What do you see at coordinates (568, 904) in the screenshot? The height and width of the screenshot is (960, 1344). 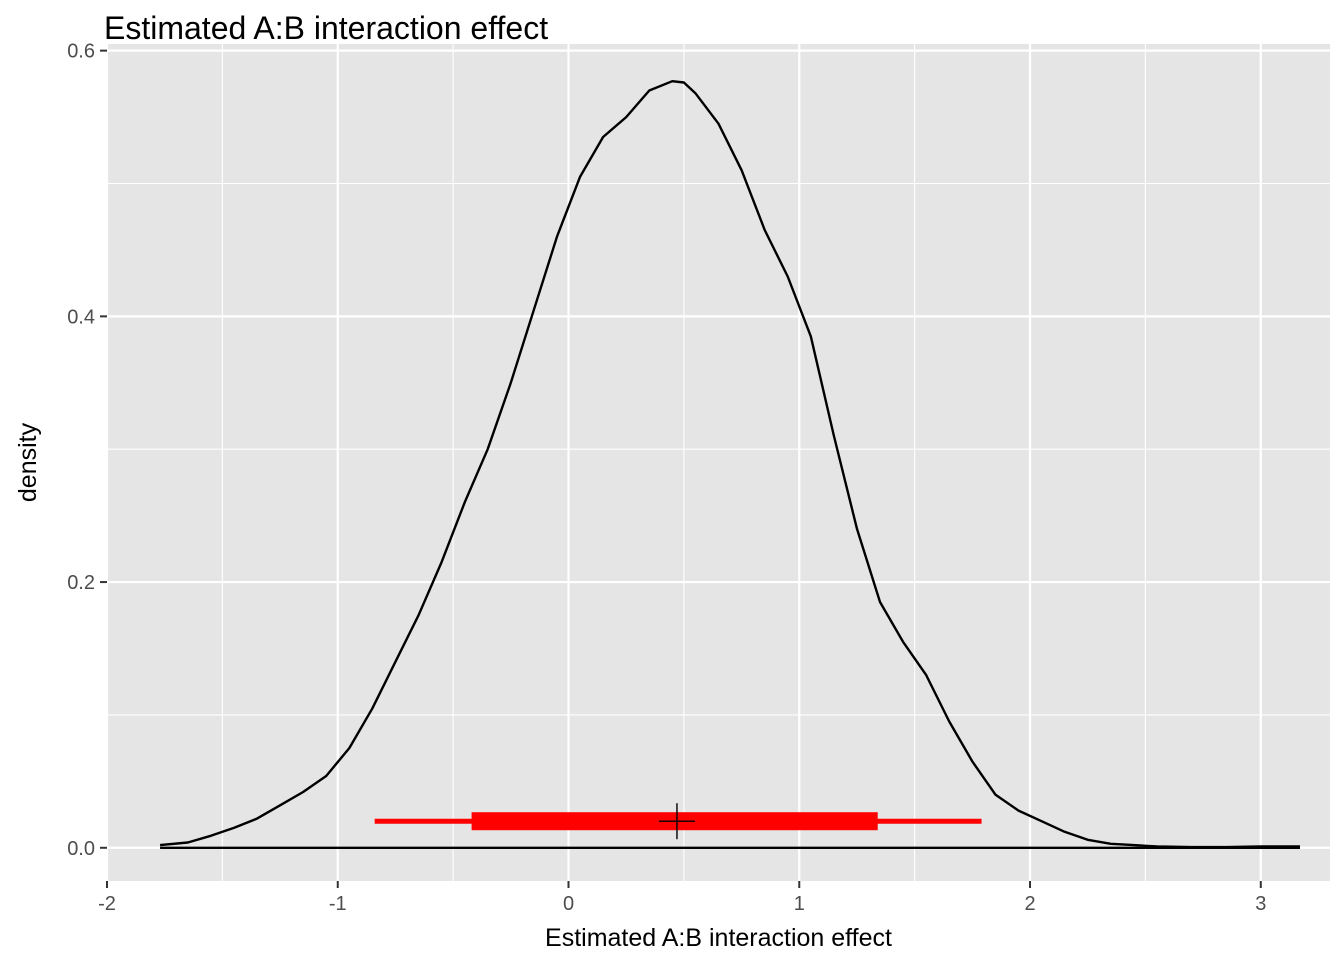 I see `x-tick-label: 0` at bounding box center [568, 904].